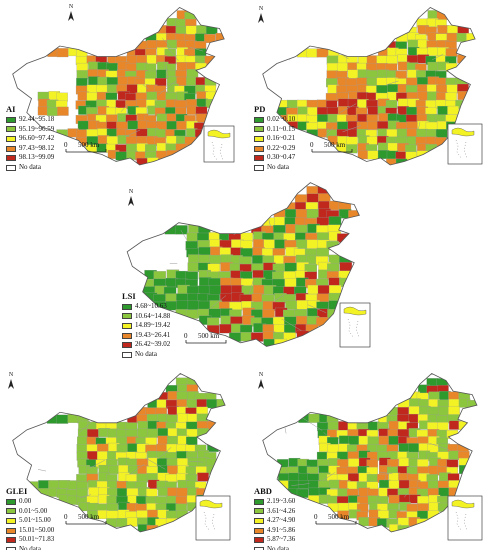  Describe the element at coordinates (274, 120) in the screenshot. I see `legend-item: 0.02~0.10` at that location.